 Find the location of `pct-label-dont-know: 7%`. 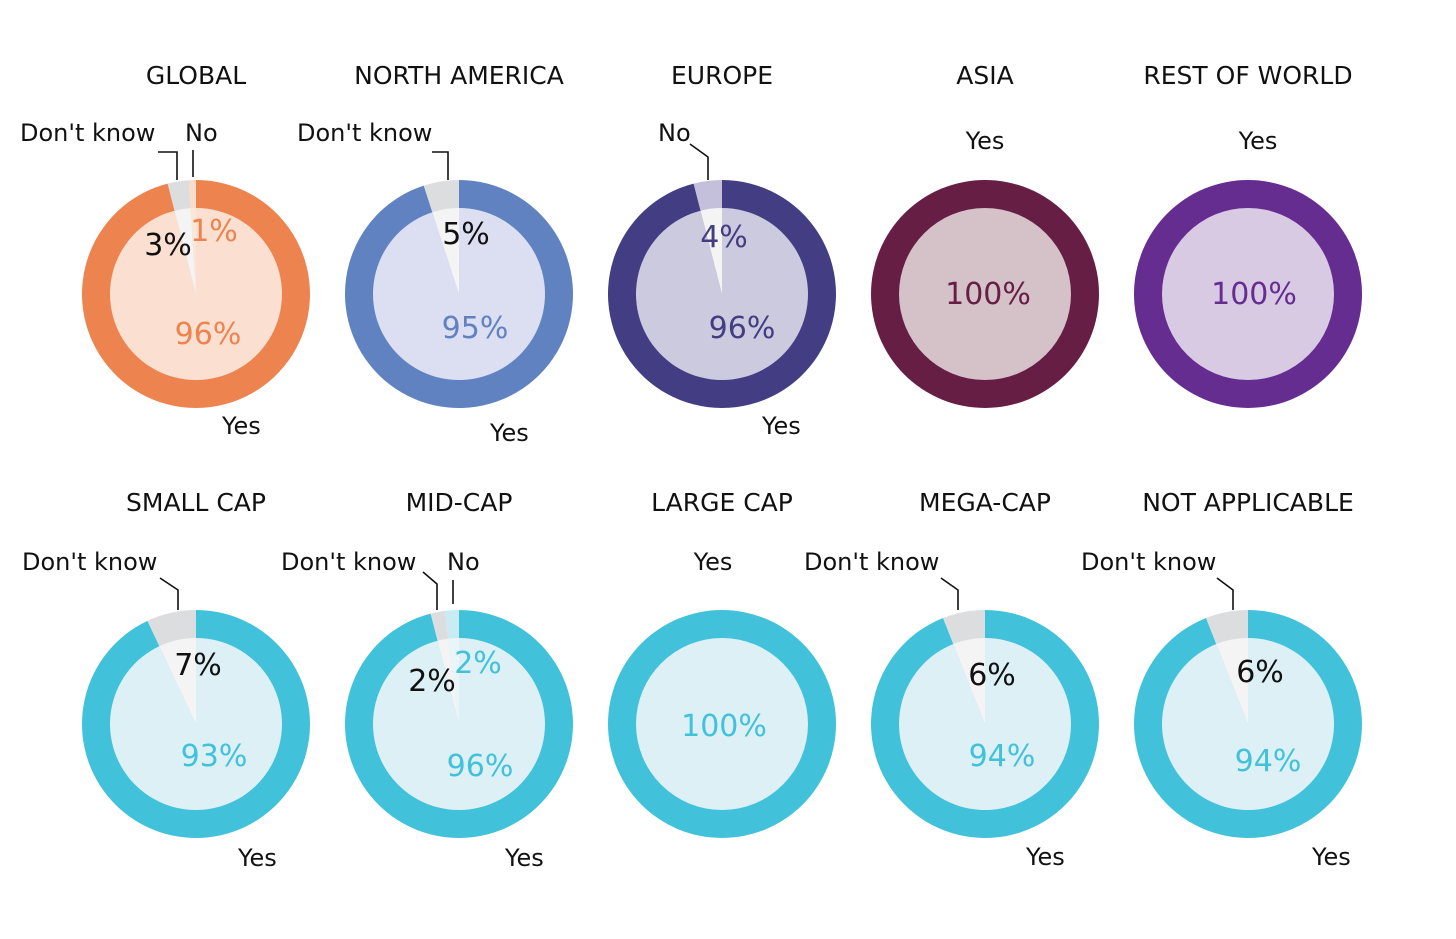

pct-label-dont-know: 7% is located at coordinates (198, 665).